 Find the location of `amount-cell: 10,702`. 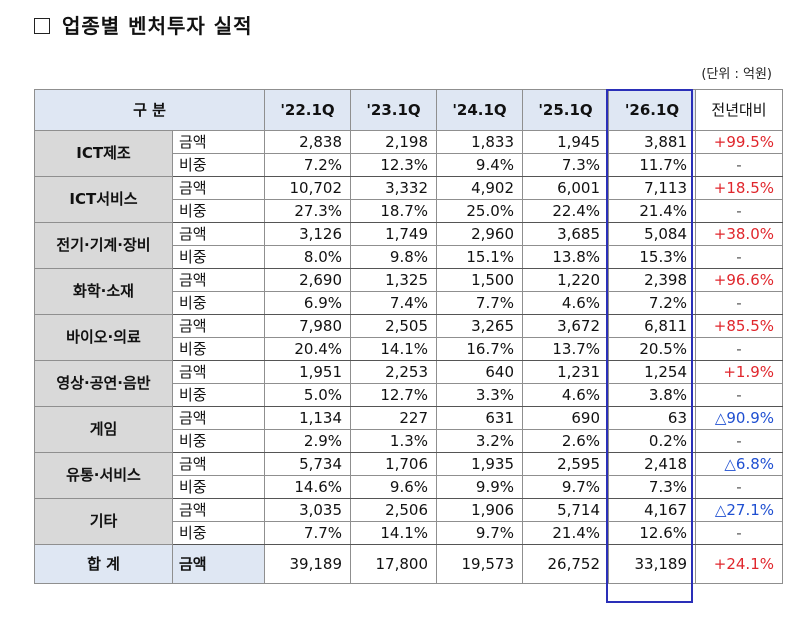

amount-cell: 10,702 is located at coordinates (308, 188).